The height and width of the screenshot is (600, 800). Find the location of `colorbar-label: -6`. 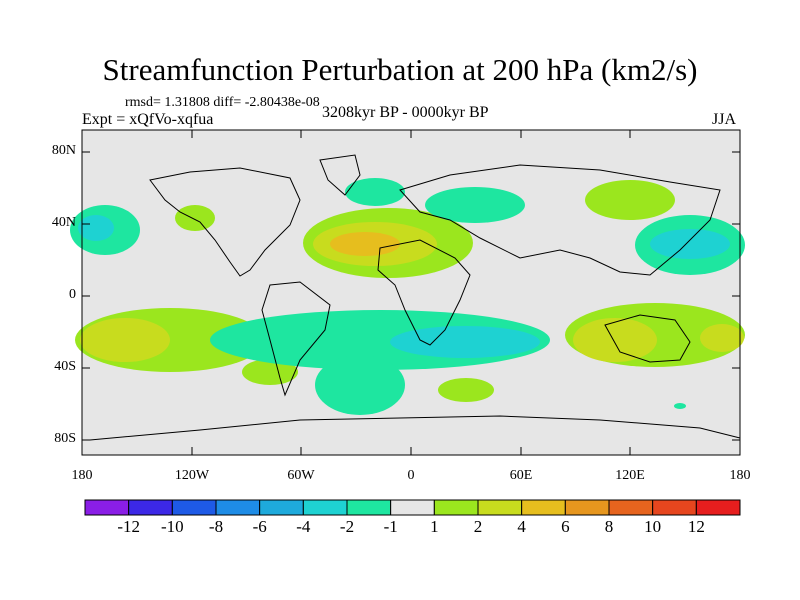

colorbar-label: -6 is located at coordinates (259, 526).